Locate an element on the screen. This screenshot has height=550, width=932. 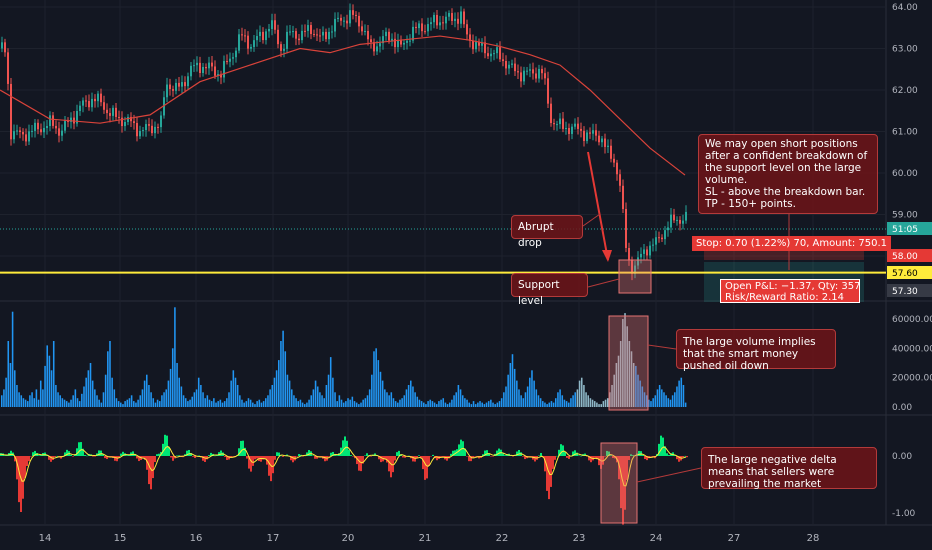
annotation-connector is located at coordinates (603, 283).